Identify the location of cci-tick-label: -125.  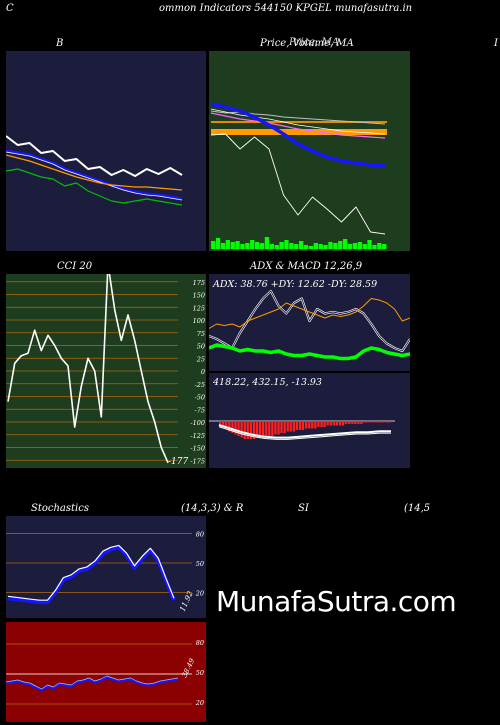
(197, 436).